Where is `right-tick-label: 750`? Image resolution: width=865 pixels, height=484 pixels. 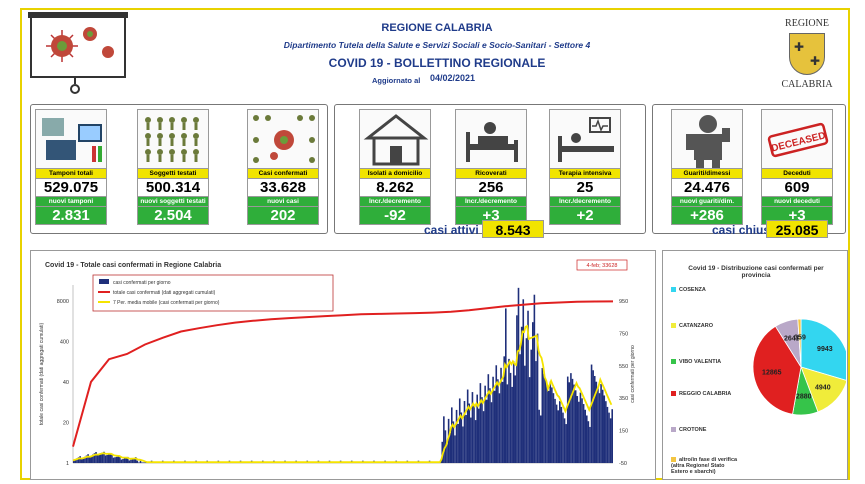 right-tick-label: 750 is located at coordinates (623, 334).